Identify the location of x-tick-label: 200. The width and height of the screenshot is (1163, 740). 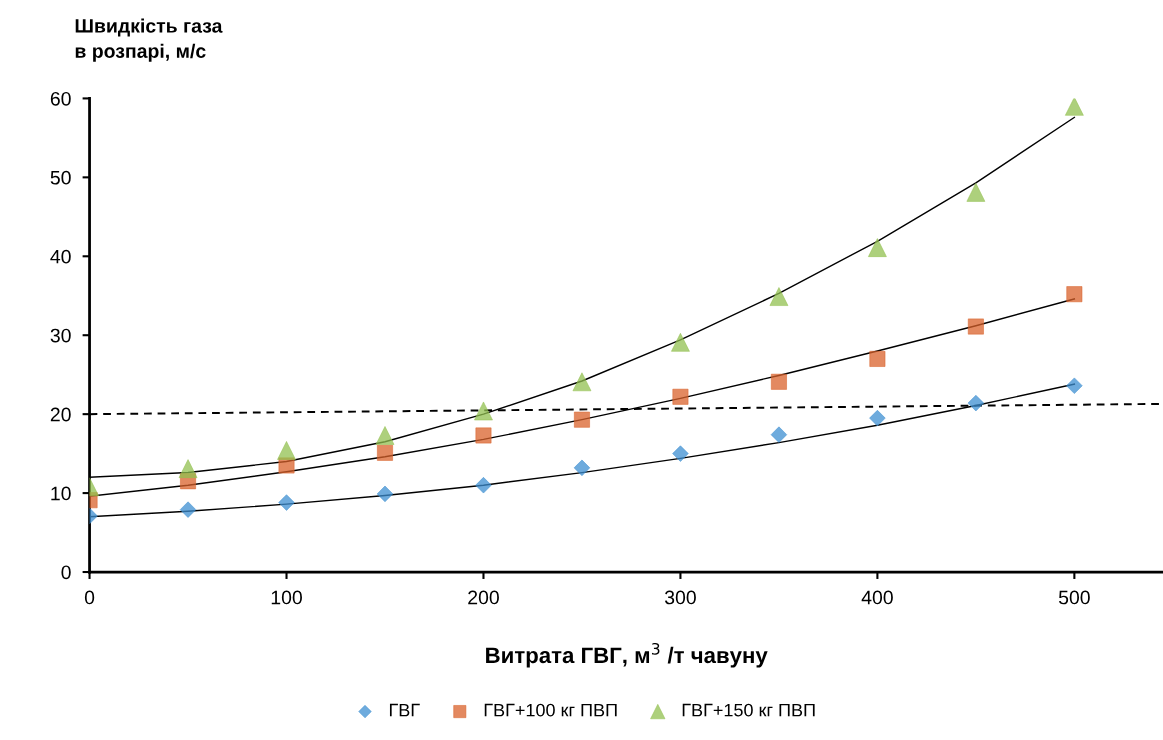
(483, 597).